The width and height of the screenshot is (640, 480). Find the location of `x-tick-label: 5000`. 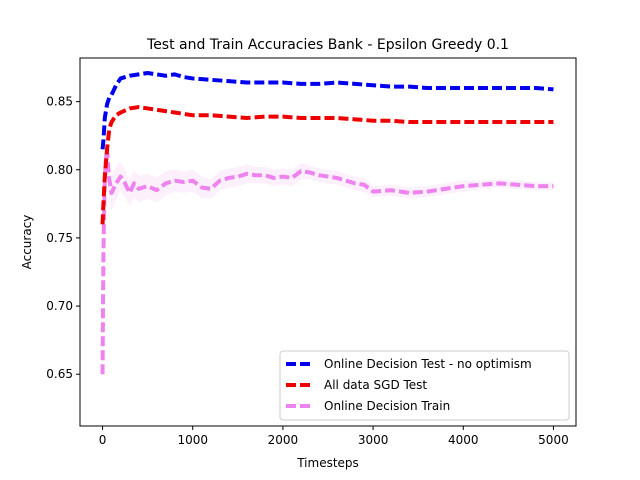

x-tick-label: 5000 is located at coordinates (553, 440).